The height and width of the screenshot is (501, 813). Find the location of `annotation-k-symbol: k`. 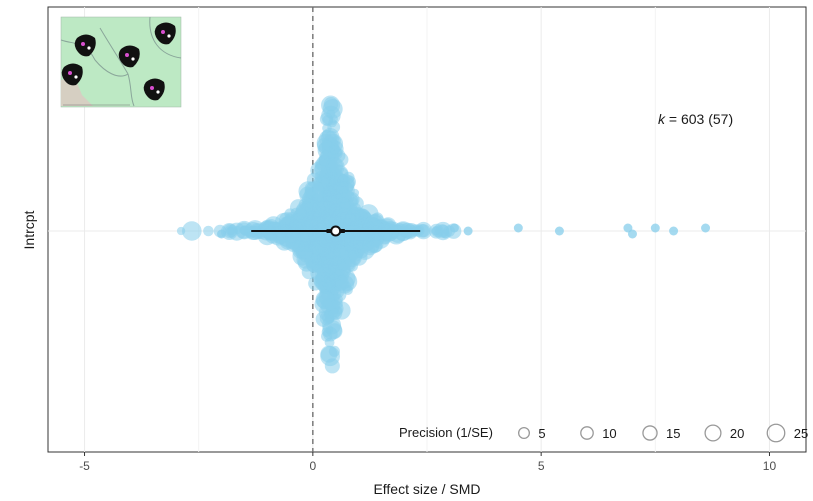

annotation-k-symbol: k is located at coordinates (662, 119).